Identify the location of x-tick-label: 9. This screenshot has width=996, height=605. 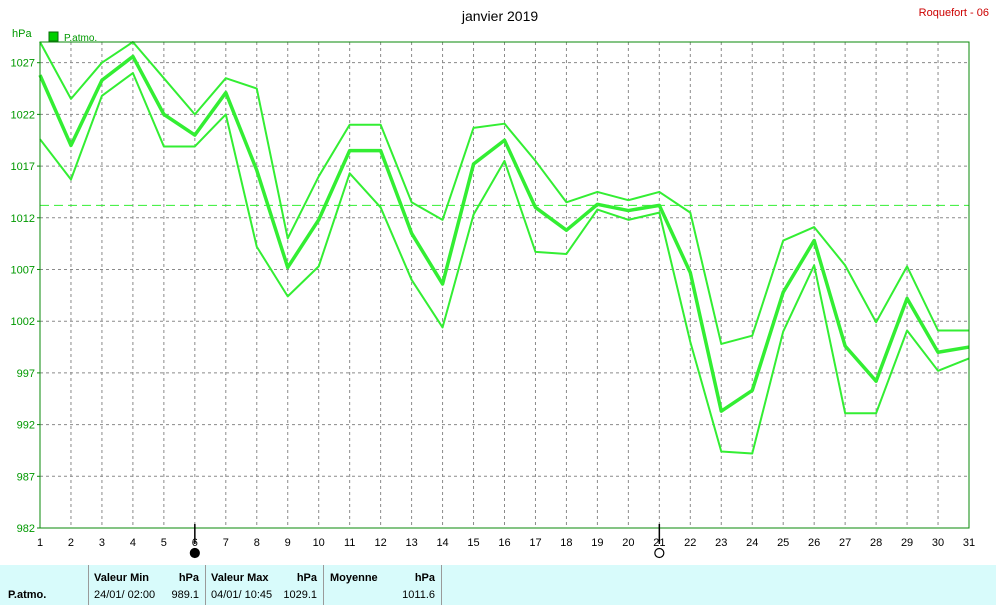
(288, 543).